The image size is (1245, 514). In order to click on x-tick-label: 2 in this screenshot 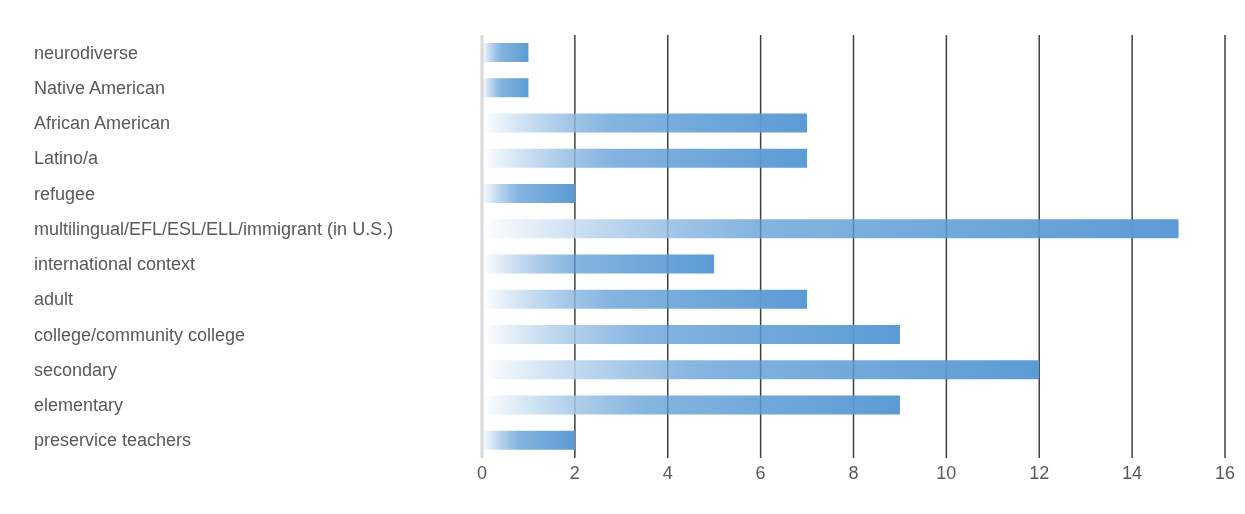, I will do `click(574, 472)`.